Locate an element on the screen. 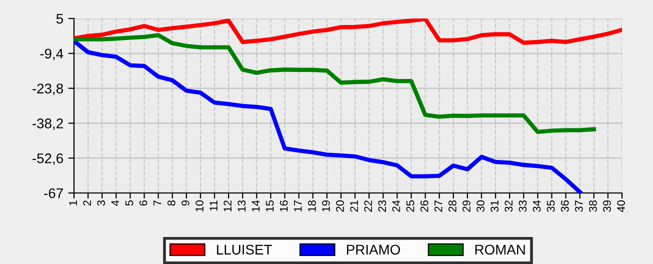  x-tick-label: 11 is located at coordinates (214, 205).